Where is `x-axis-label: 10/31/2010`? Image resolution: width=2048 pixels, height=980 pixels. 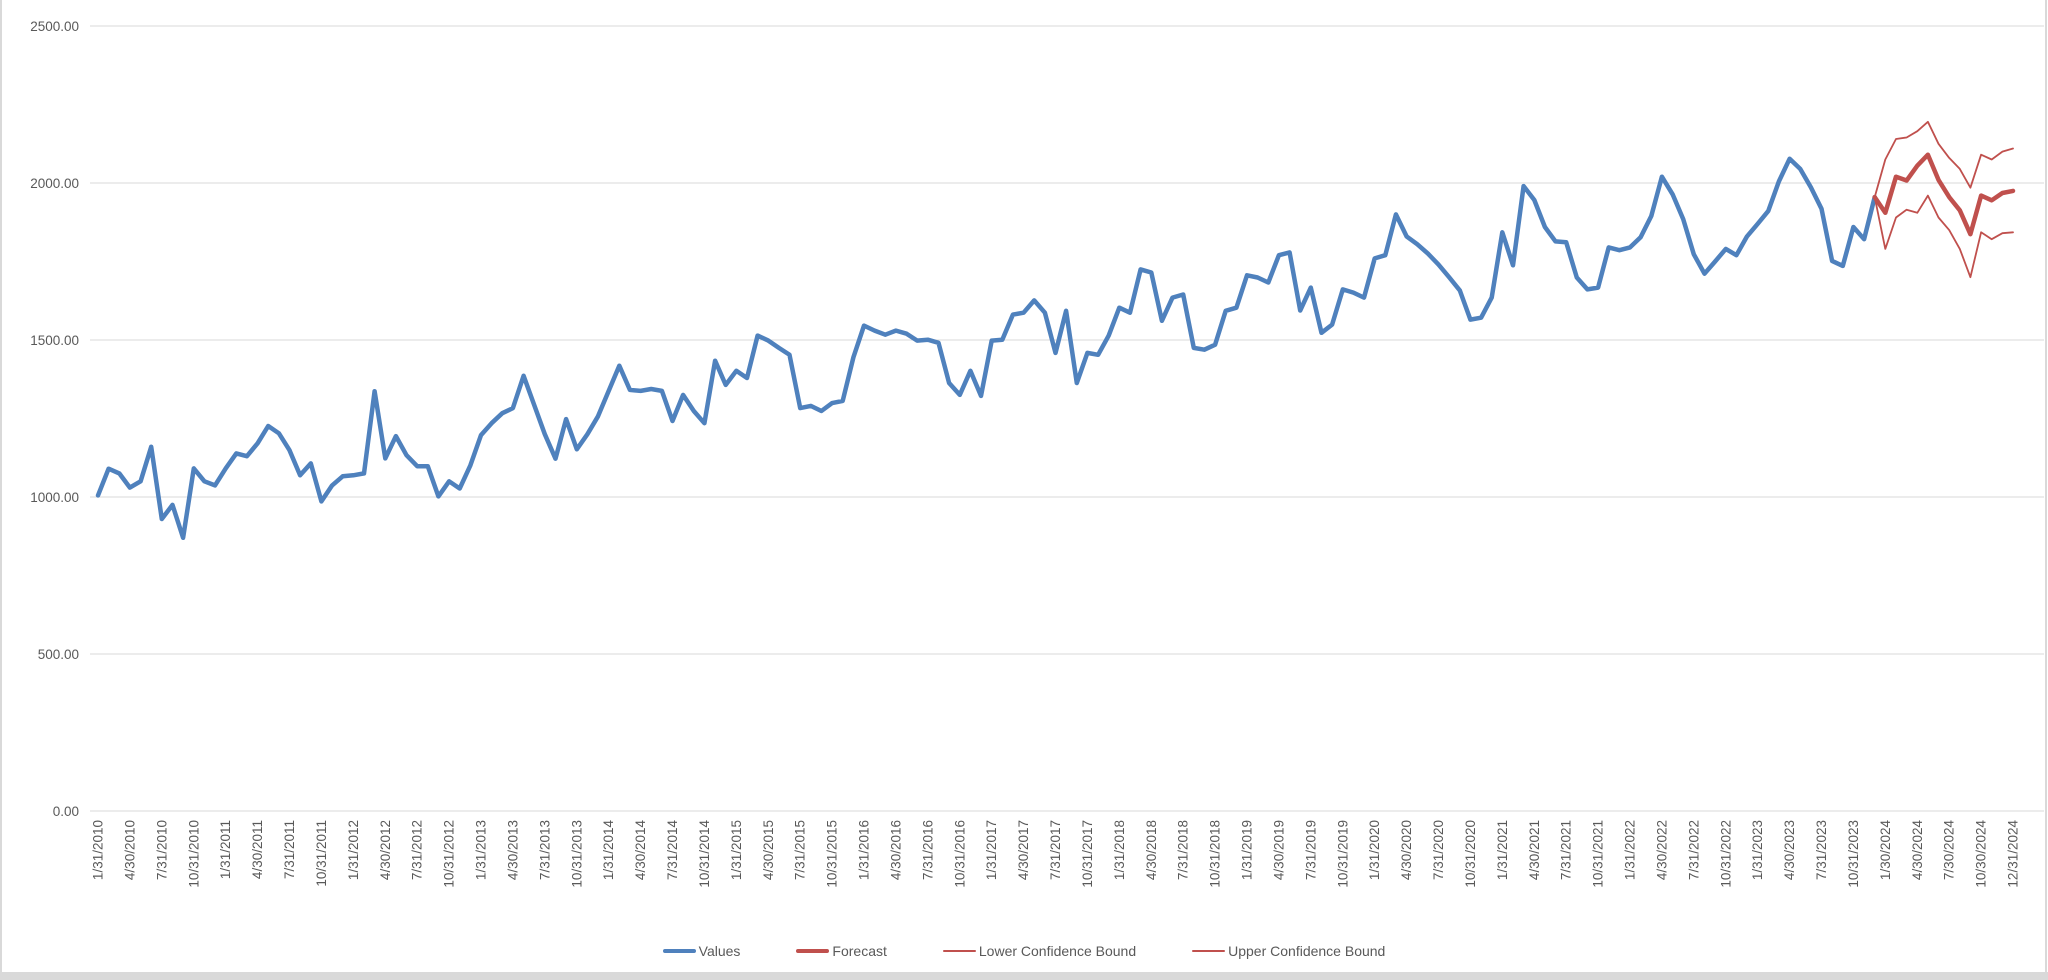 x-axis-label: 10/31/2010 is located at coordinates (193, 854).